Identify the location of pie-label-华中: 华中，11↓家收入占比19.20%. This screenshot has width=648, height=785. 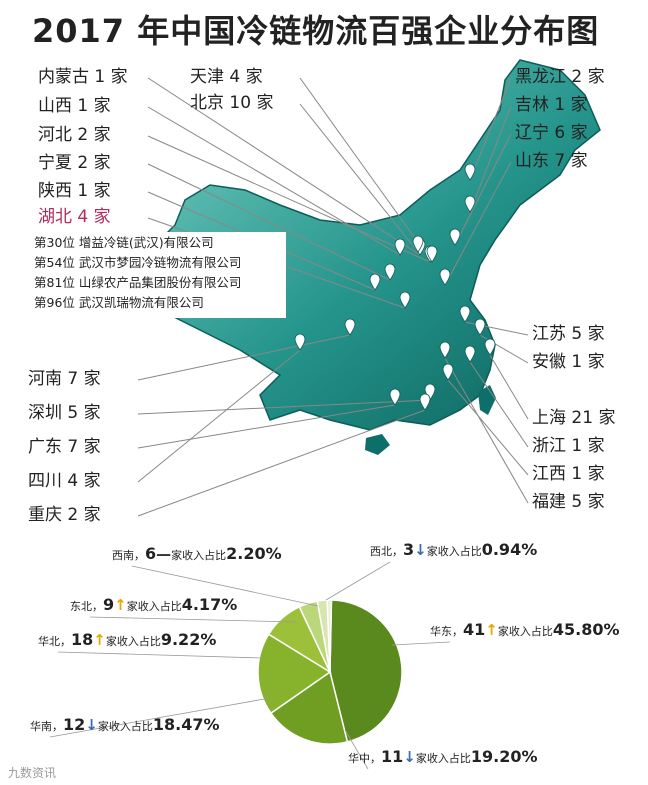
(443, 756).